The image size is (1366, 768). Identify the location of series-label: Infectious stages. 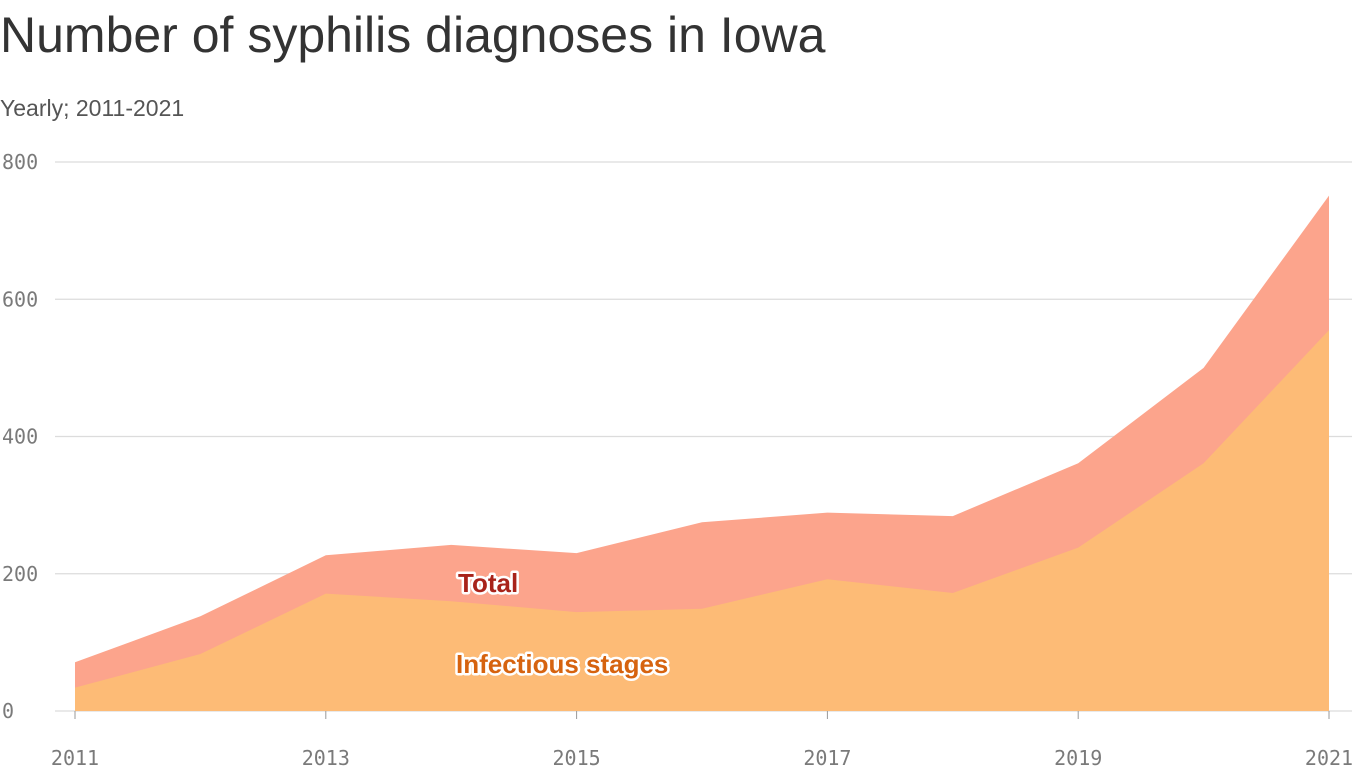
(562, 664).